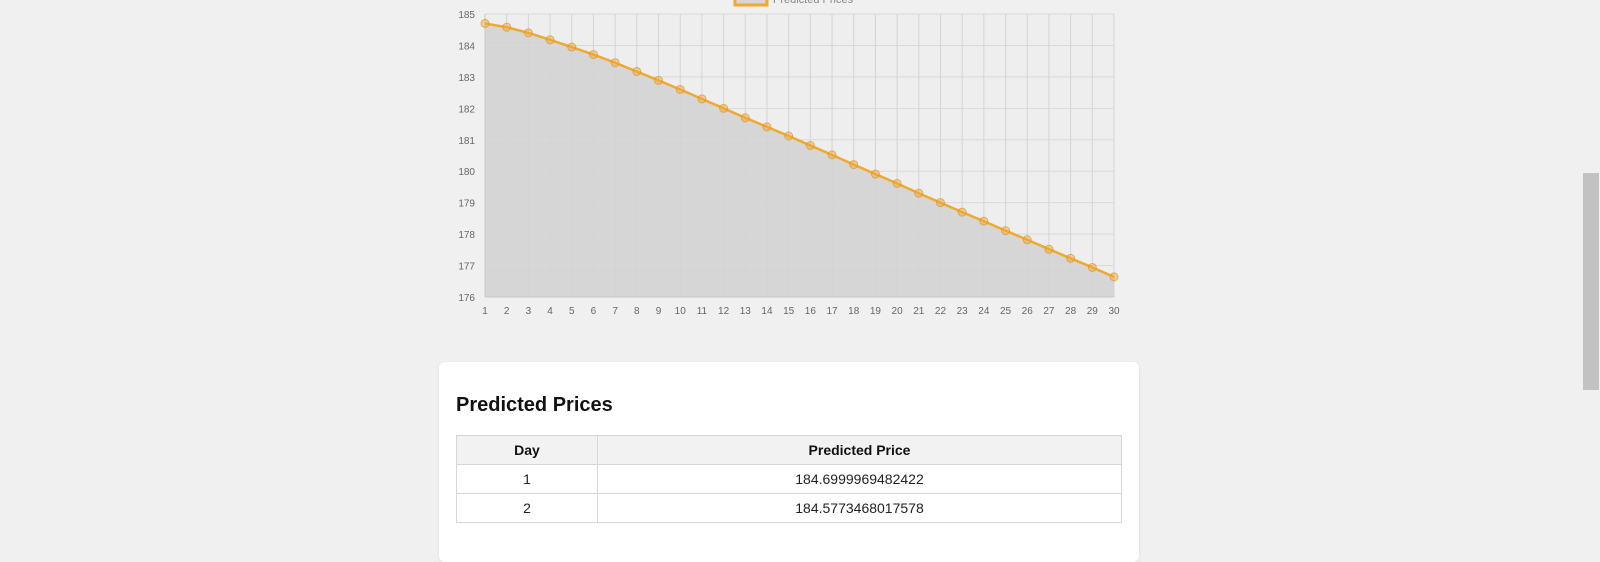 The height and width of the screenshot is (562, 1600). Describe the element at coordinates (466, 267) in the screenshot. I see `y-tick-label: 177` at that location.